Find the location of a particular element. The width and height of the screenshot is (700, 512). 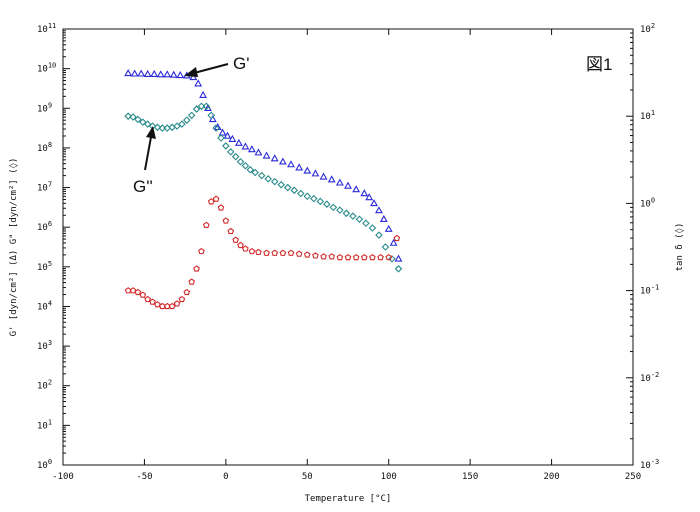

y-right-tick-exponent: -2 is located at coordinates (655, 375).